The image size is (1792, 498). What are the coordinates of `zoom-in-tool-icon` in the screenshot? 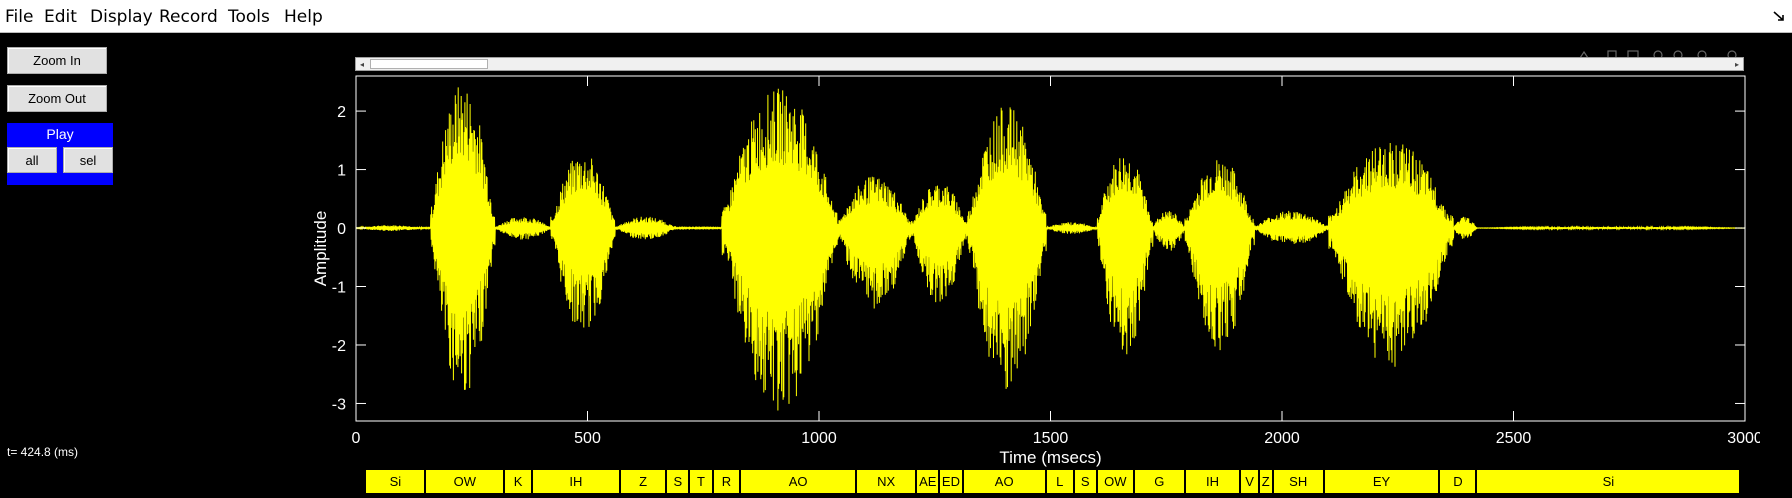 It's located at (1702, 54).